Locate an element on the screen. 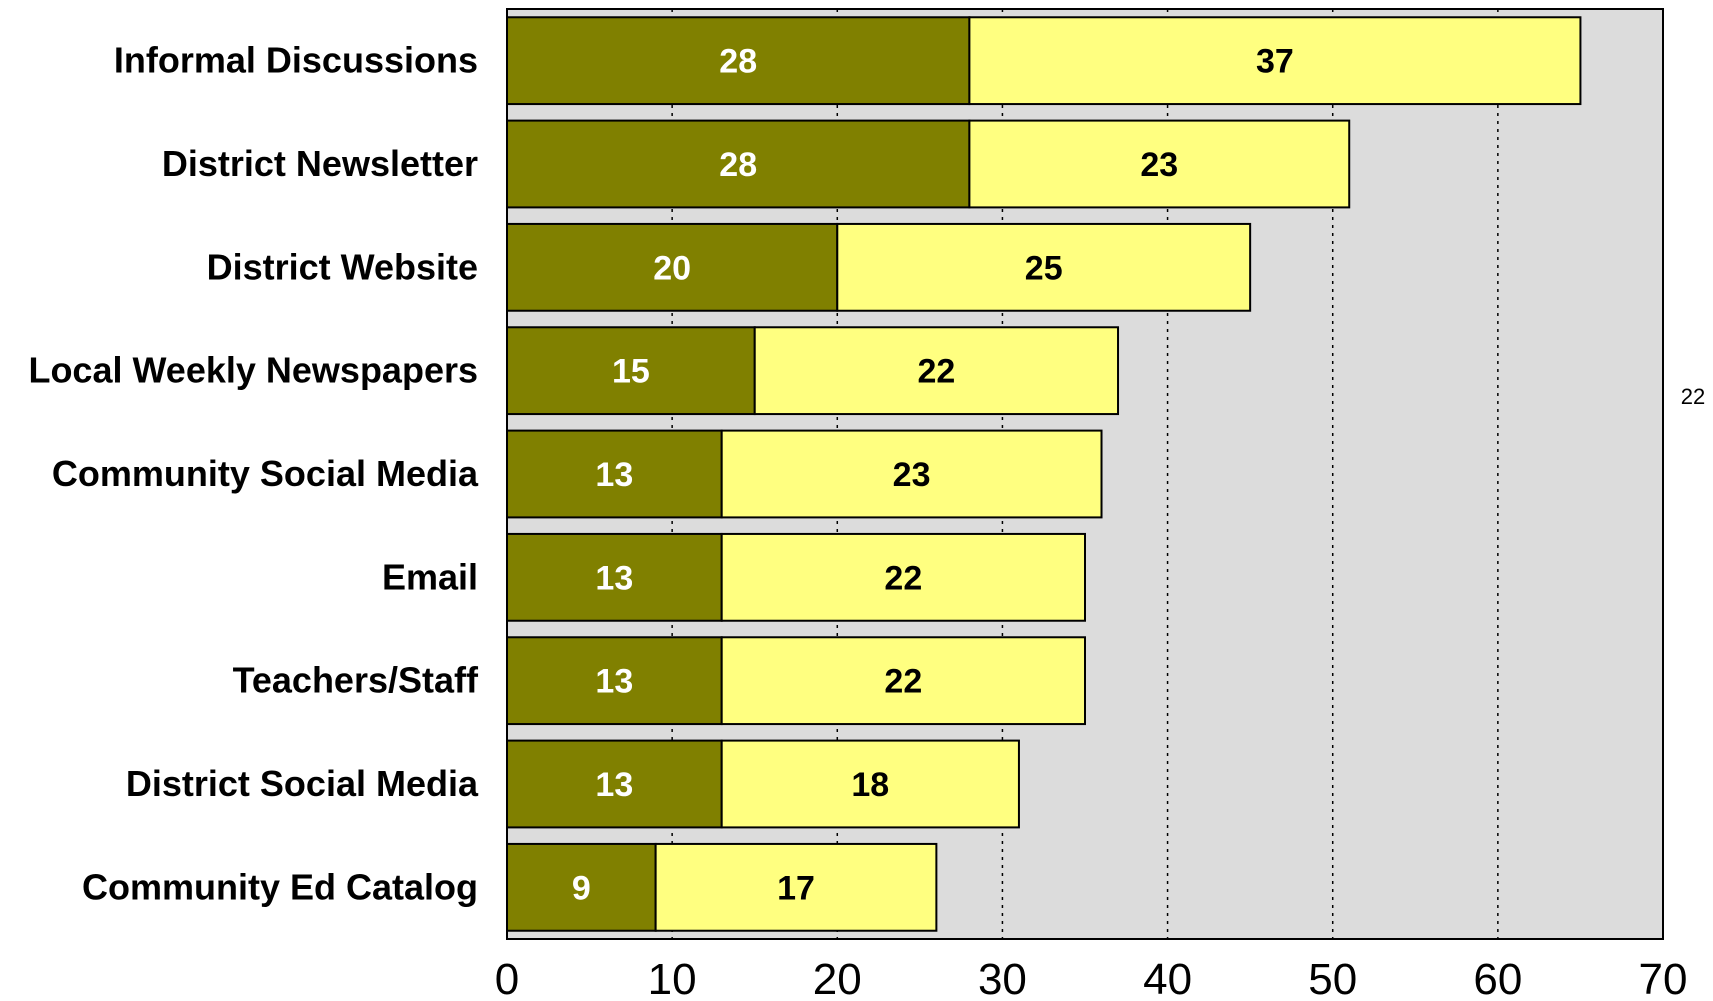  bar-value-label: 15 is located at coordinates (631, 372).